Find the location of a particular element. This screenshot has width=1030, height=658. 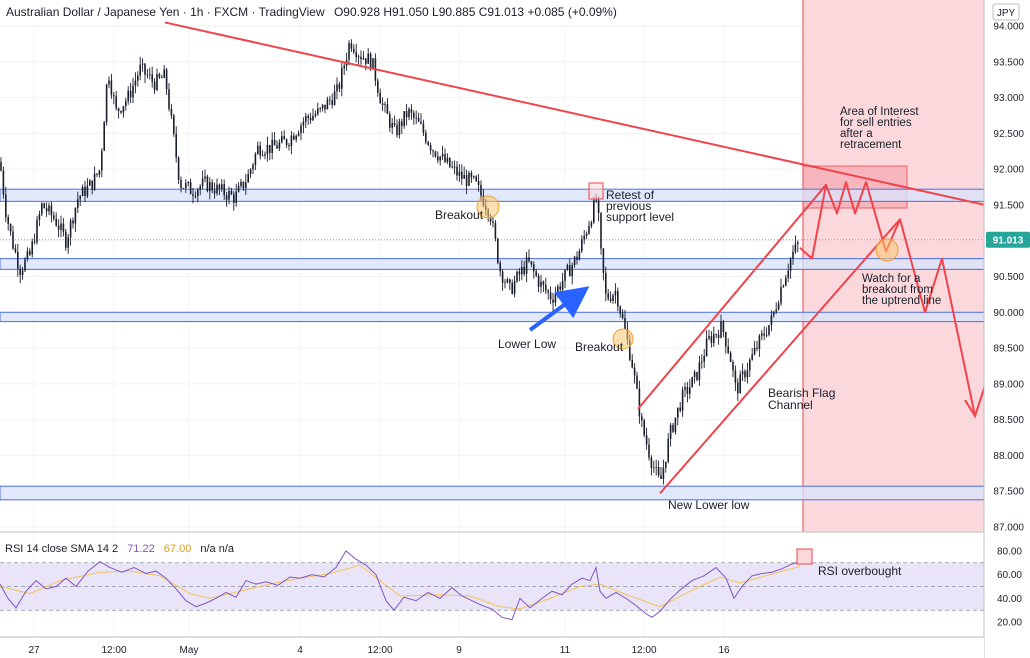

rsi-sma-line is located at coordinates (400, 587).